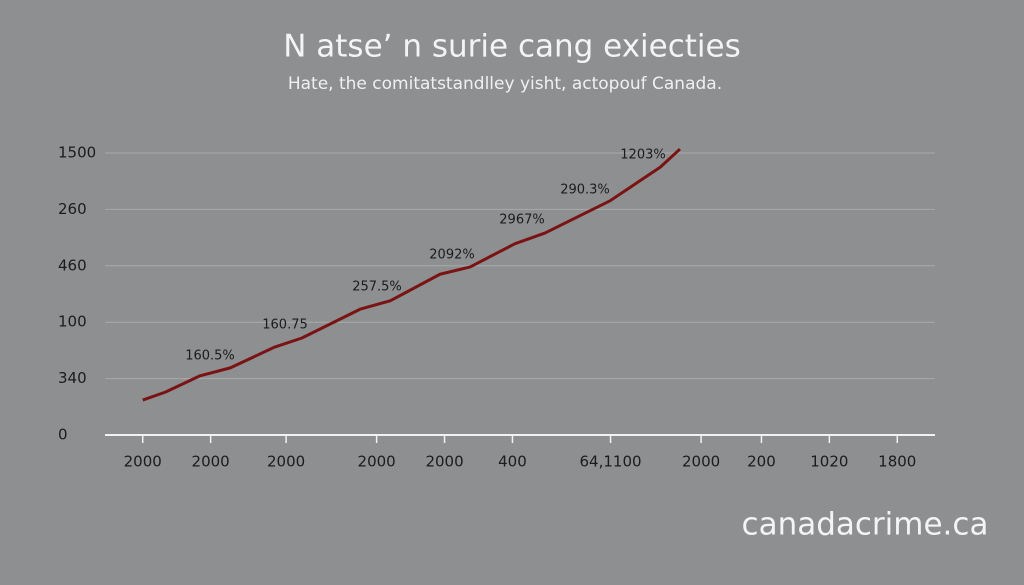 This screenshot has width=1024, height=585. Describe the element at coordinates (72, 209) in the screenshot. I see `y-tick-label: 260` at that location.